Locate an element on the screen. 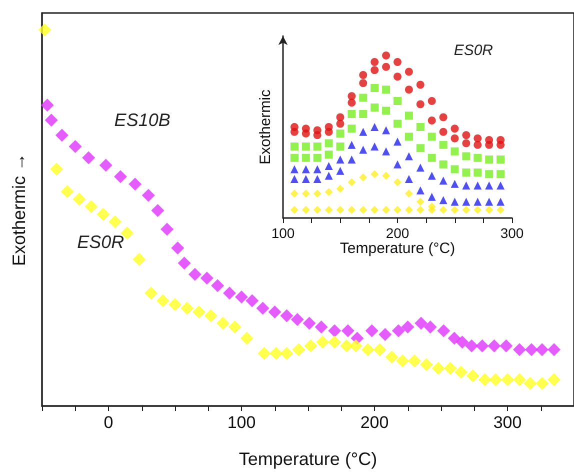  x-tick-label: 100 is located at coordinates (241, 422).